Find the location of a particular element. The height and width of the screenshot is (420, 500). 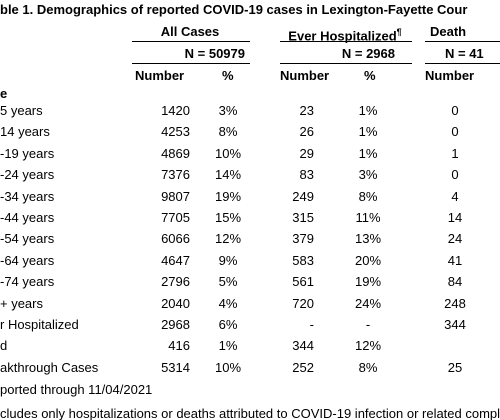

table-cell: 25 is located at coordinates (455, 367).